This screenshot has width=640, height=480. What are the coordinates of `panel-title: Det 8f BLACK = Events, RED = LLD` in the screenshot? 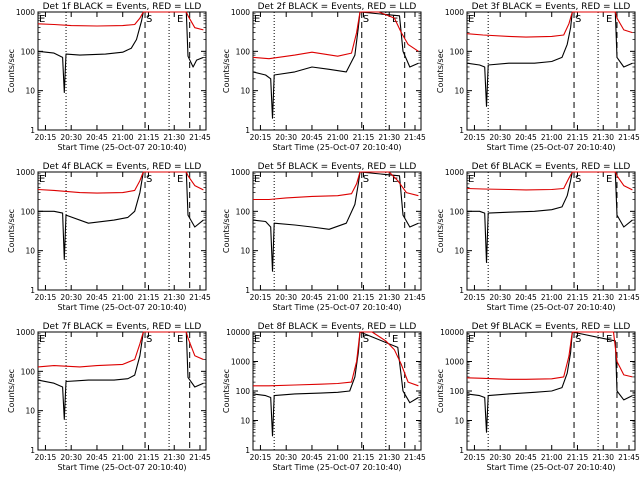 It's located at (337, 327).